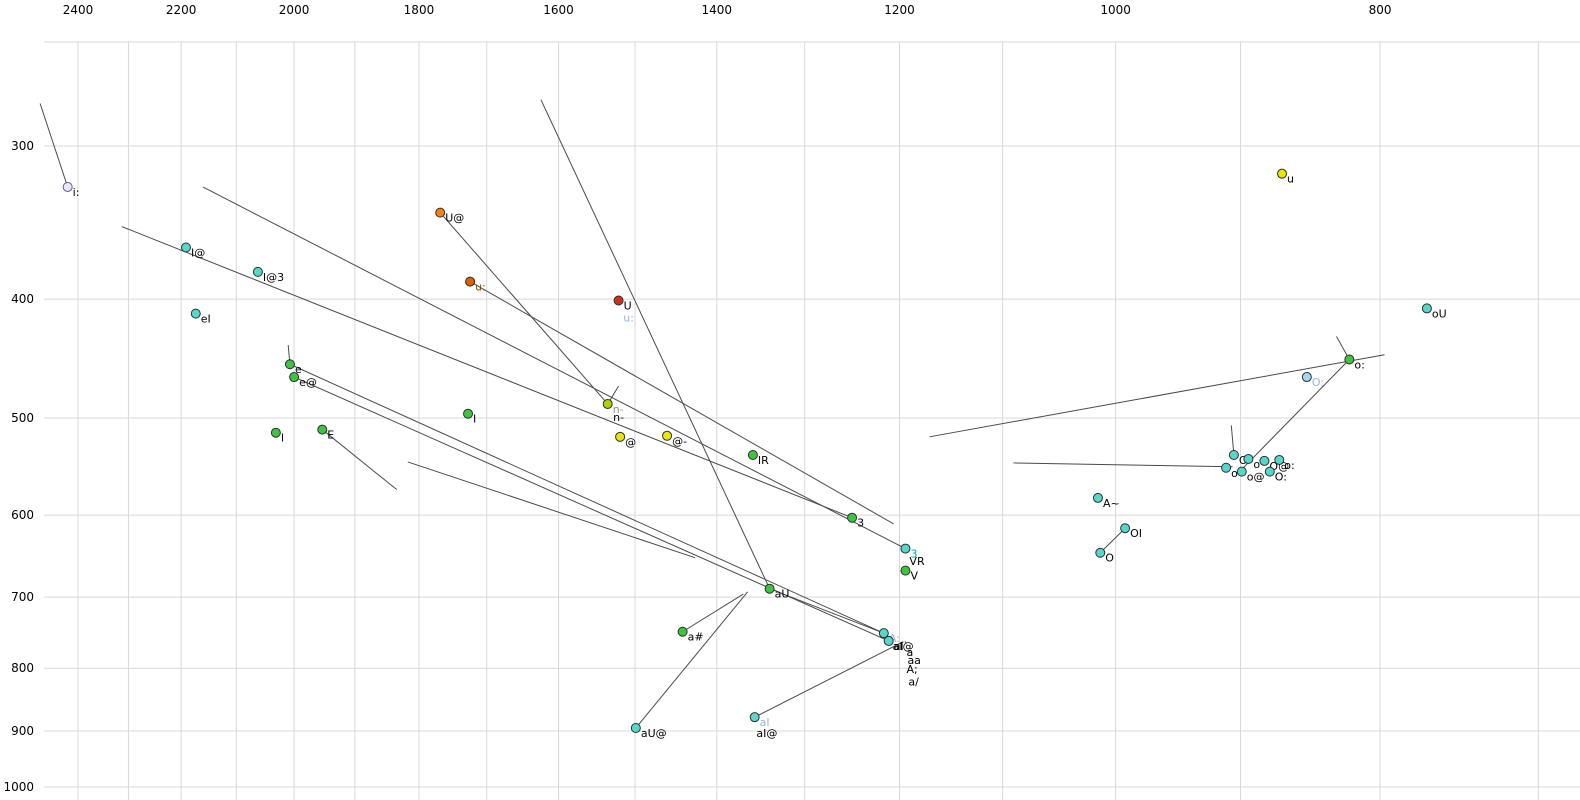  Describe the element at coordinates (294, 10) in the screenshot. I see `x-tick-label-2000: 2000` at that location.